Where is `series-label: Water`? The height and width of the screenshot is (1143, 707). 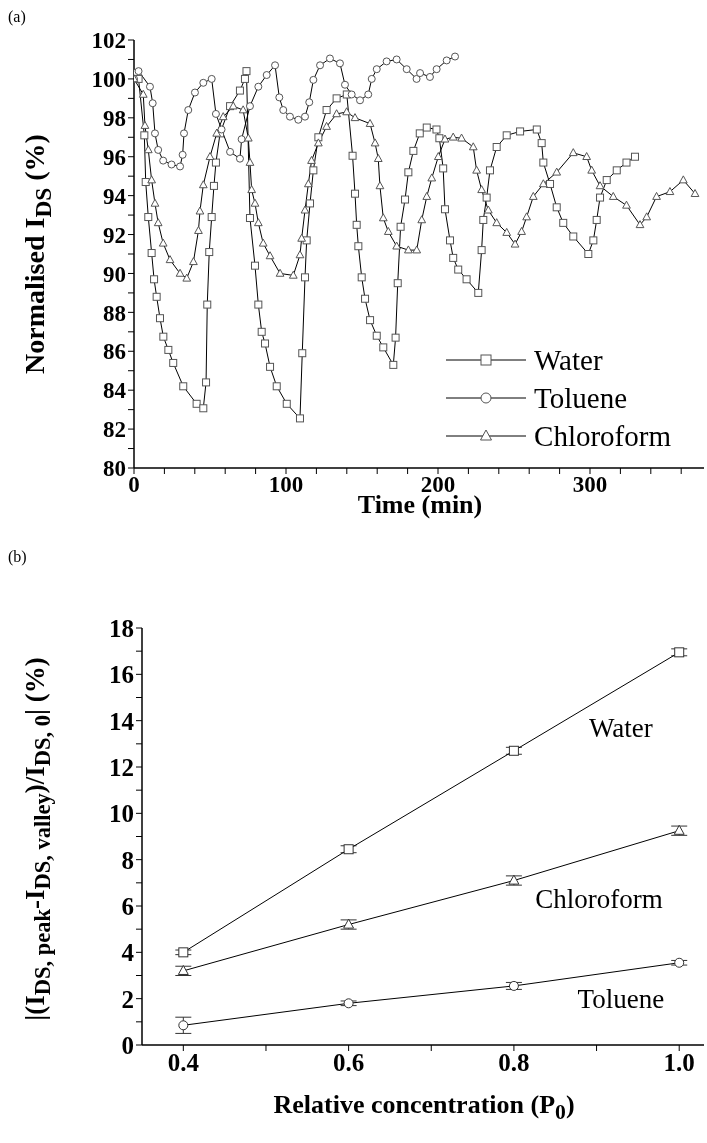 series-label: Water is located at coordinates (621, 727).